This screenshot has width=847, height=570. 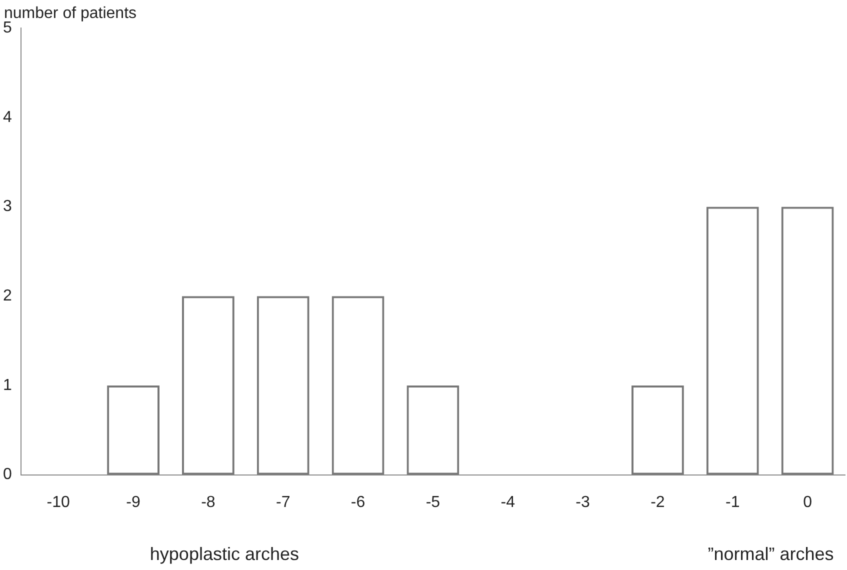 What do you see at coordinates (771, 554) in the screenshot?
I see `text: ”normal” arches` at bounding box center [771, 554].